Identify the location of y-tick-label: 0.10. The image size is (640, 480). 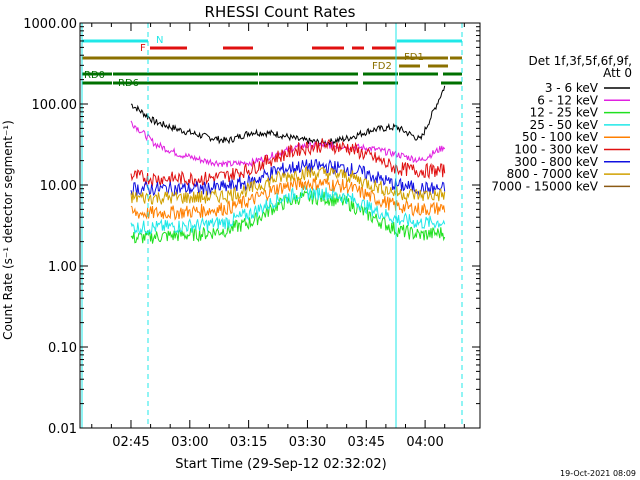
(62, 348).